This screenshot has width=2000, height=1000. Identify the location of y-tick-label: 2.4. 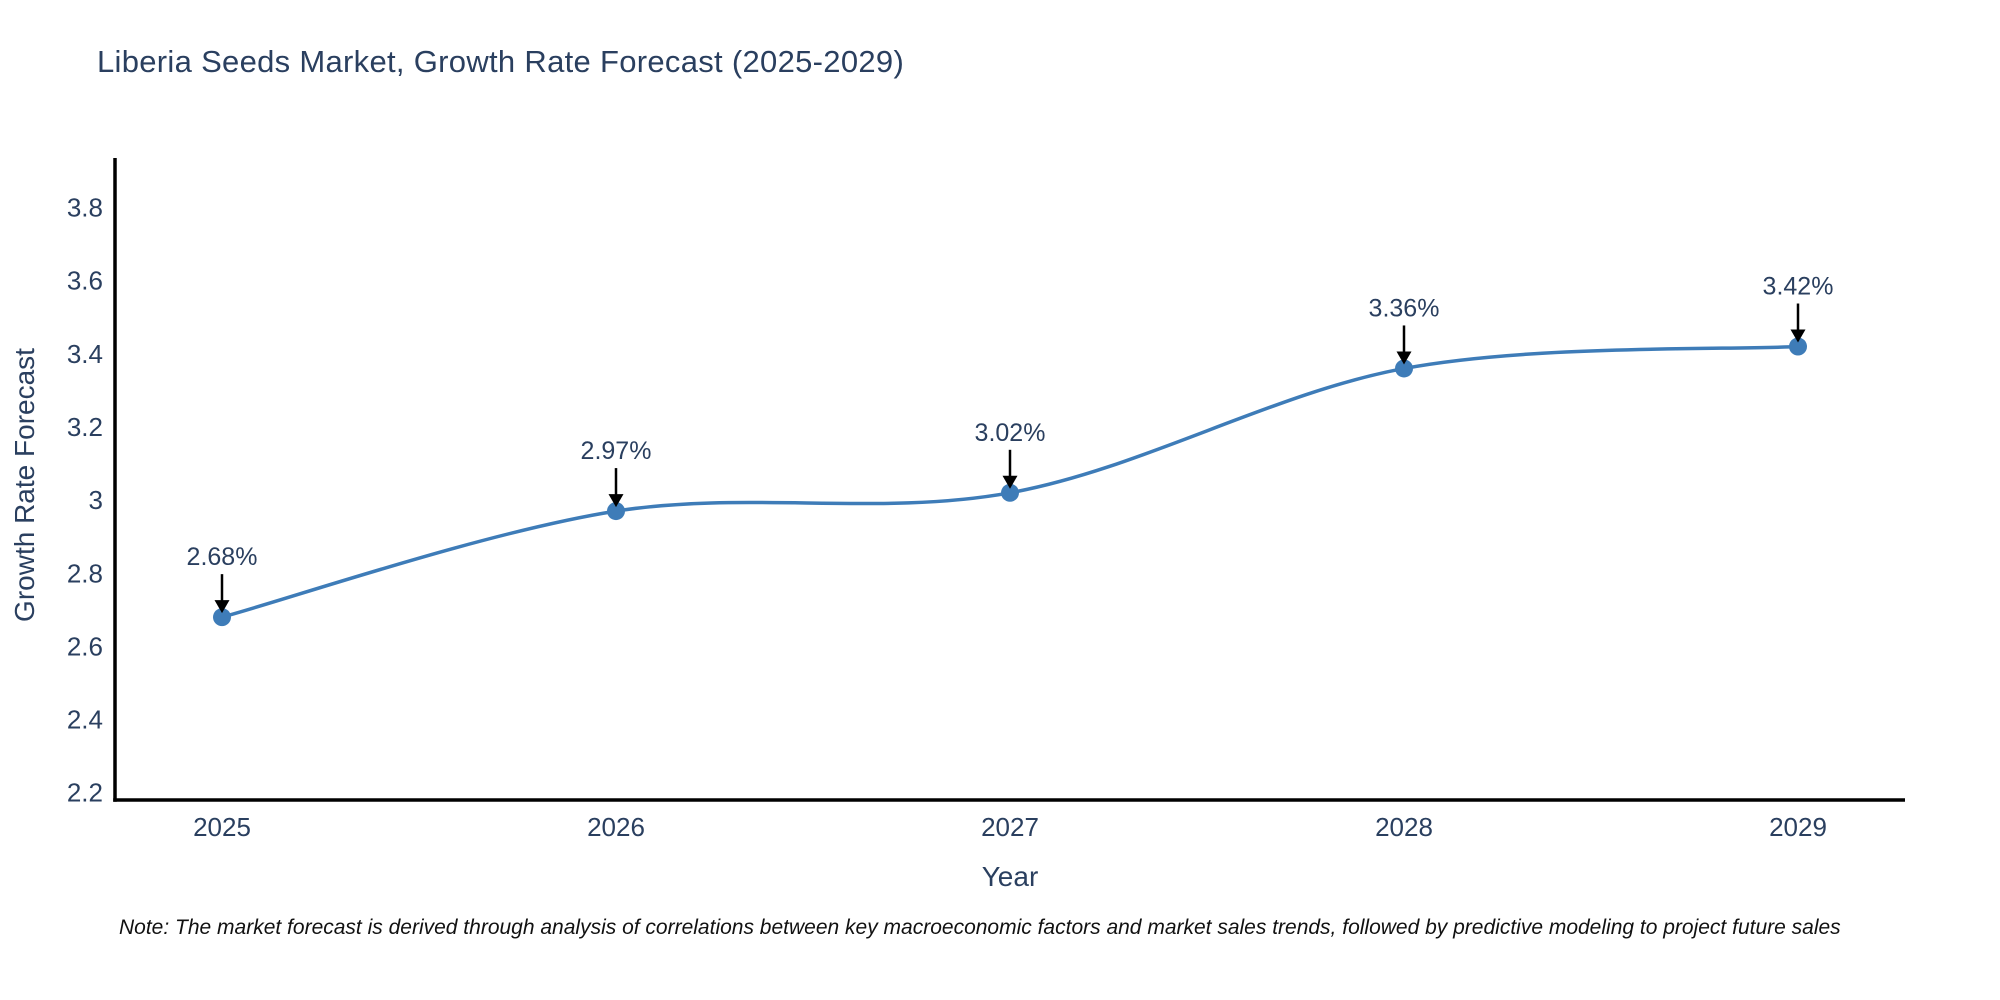
(85, 720).